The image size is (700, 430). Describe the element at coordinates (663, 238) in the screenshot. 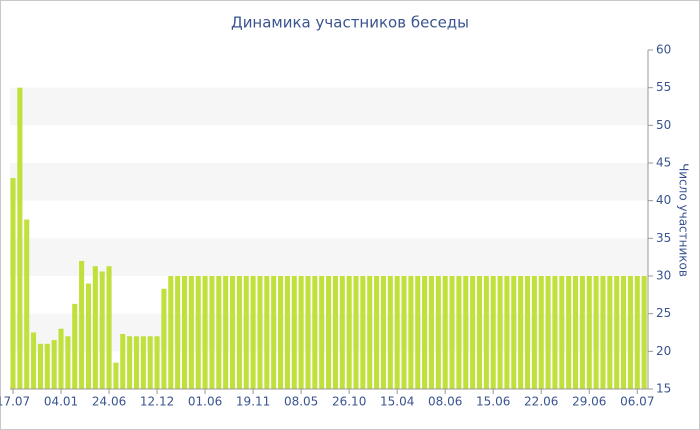

I see `y-tick-label: 35` at that location.